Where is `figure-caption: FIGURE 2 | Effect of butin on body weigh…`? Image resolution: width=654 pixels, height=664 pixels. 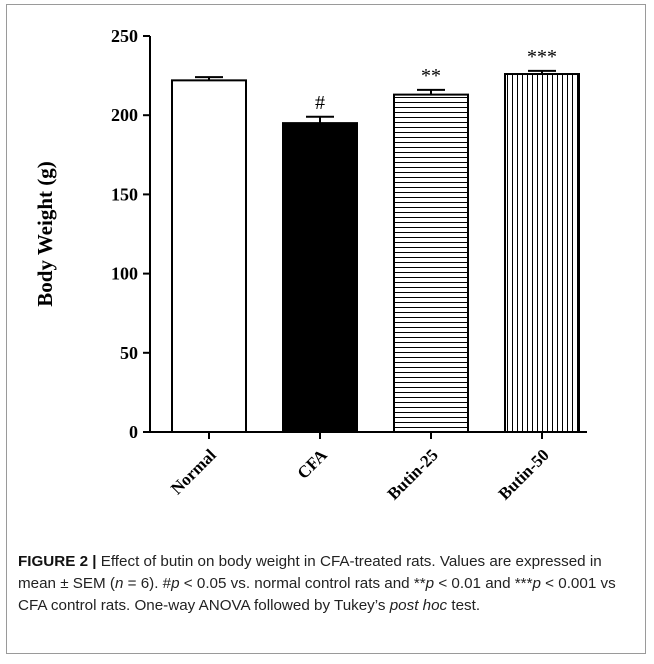 figure-caption: FIGURE 2 | Effect of butin on body weigh… is located at coordinates (317, 583).